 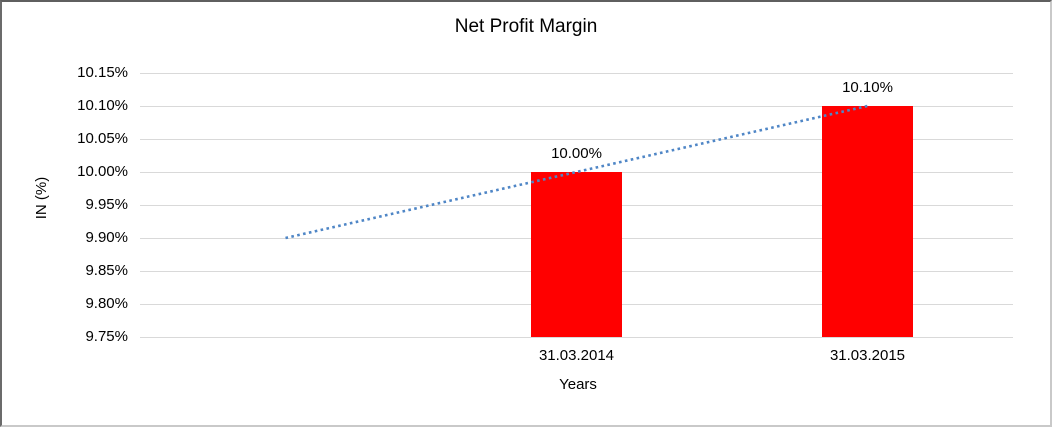 I want to click on y-tick-label: 9.75%, so click(x=106, y=336).